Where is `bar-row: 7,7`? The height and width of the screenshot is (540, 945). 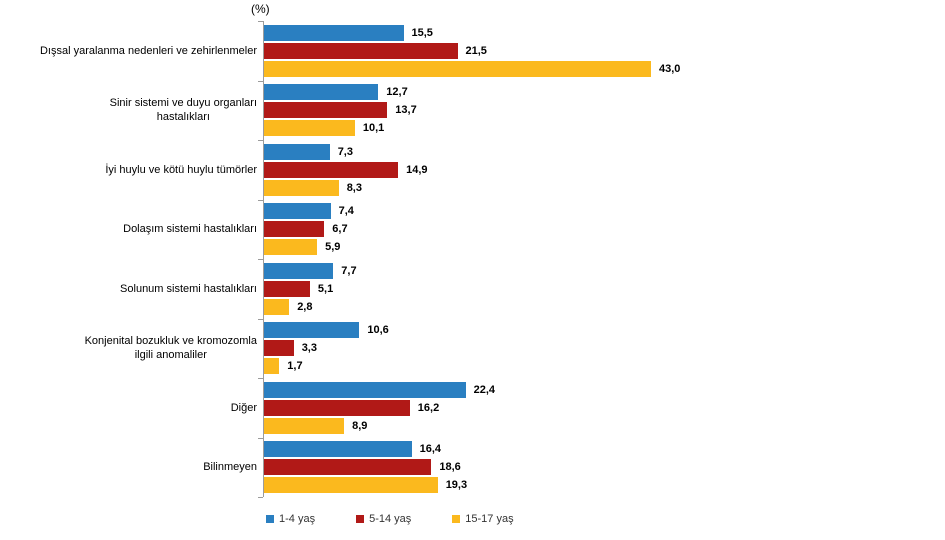 bar-row: 7,7 is located at coordinates (310, 270).